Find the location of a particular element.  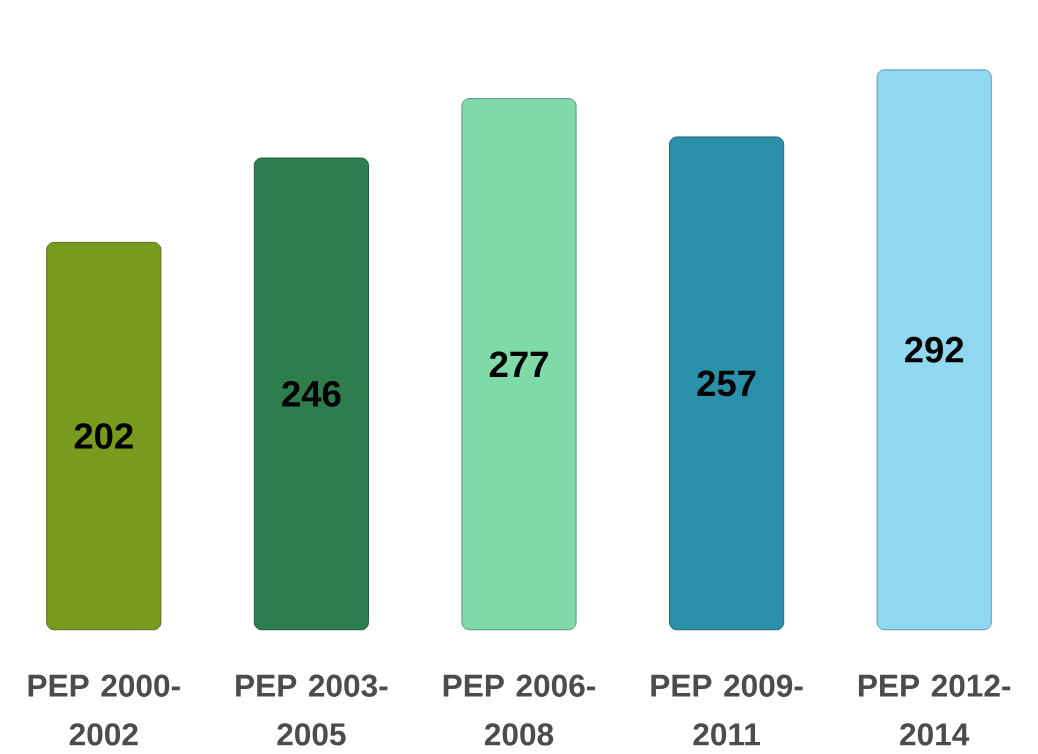

data-label: 257 is located at coordinates (726, 383).